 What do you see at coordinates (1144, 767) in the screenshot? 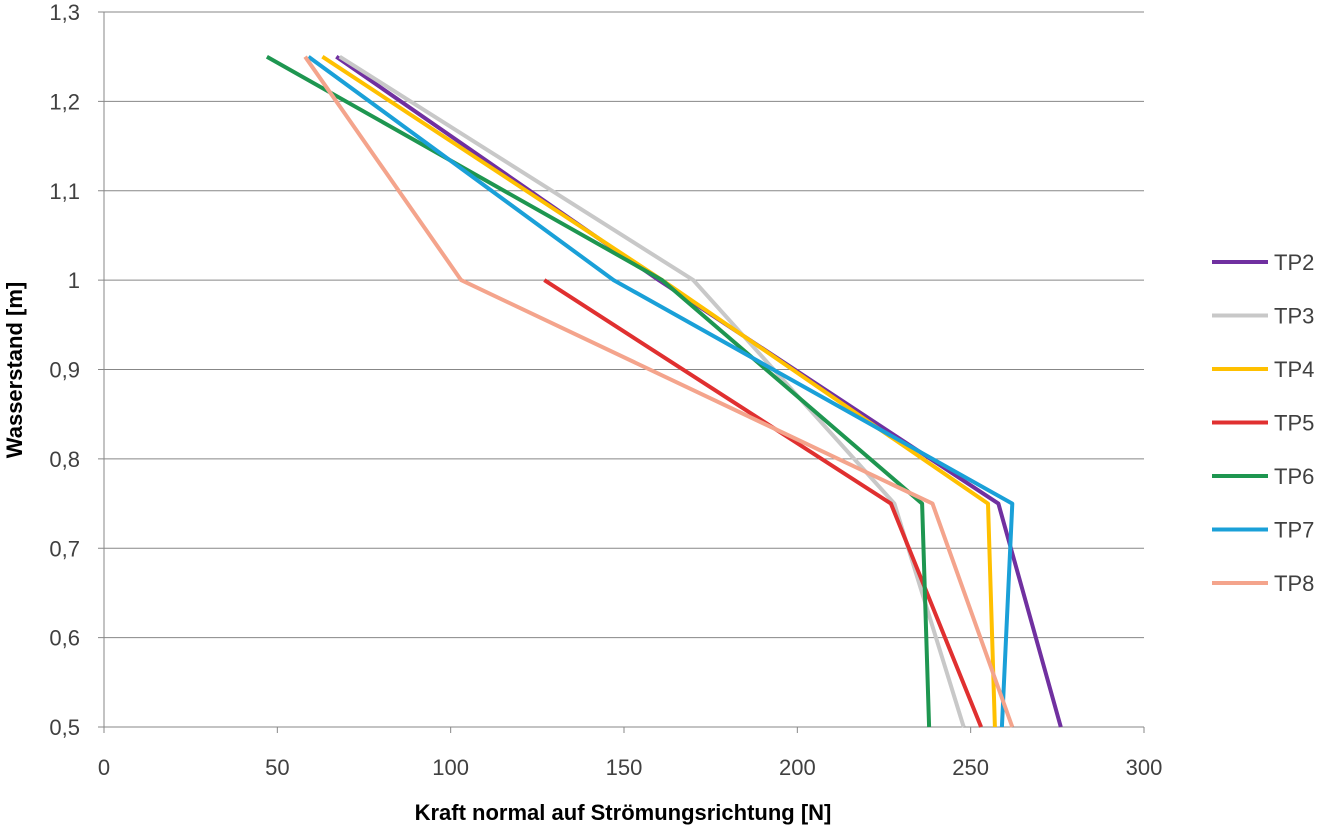
I see `x-tick-label: 300` at bounding box center [1144, 767].